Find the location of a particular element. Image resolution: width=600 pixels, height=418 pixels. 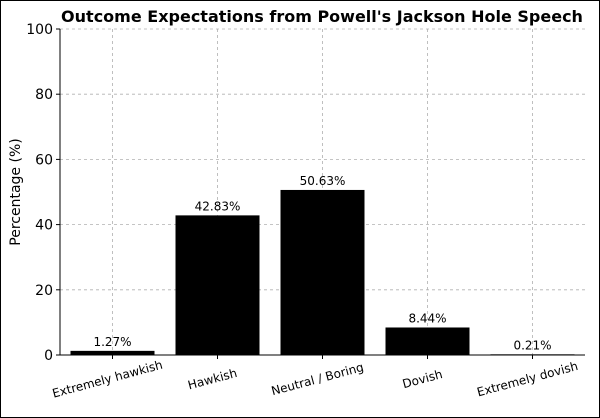

bar-value-label: 8.44% is located at coordinates (427, 318).